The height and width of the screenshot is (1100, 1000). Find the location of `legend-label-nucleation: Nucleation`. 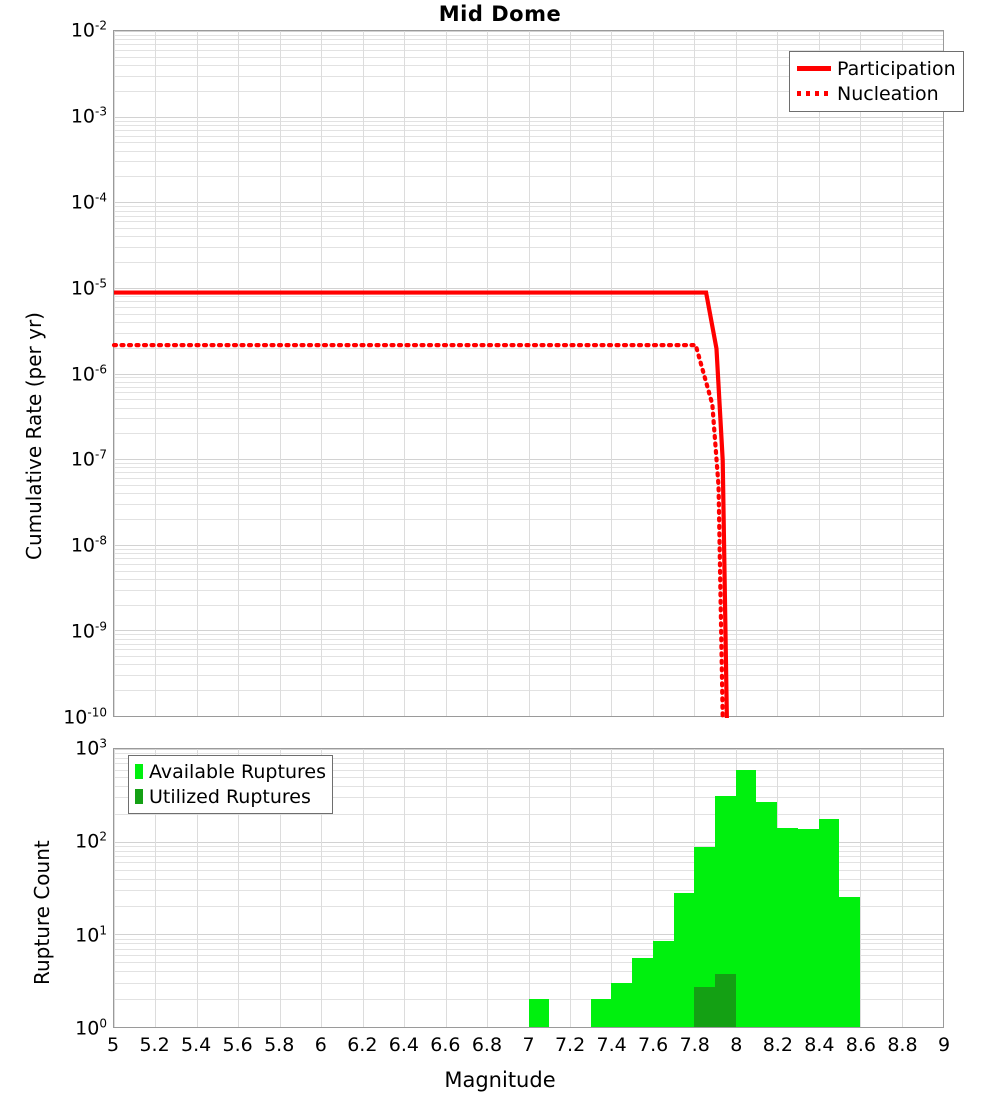

legend-label-nucleation: Nucleation is located at coordinates (888, 93).